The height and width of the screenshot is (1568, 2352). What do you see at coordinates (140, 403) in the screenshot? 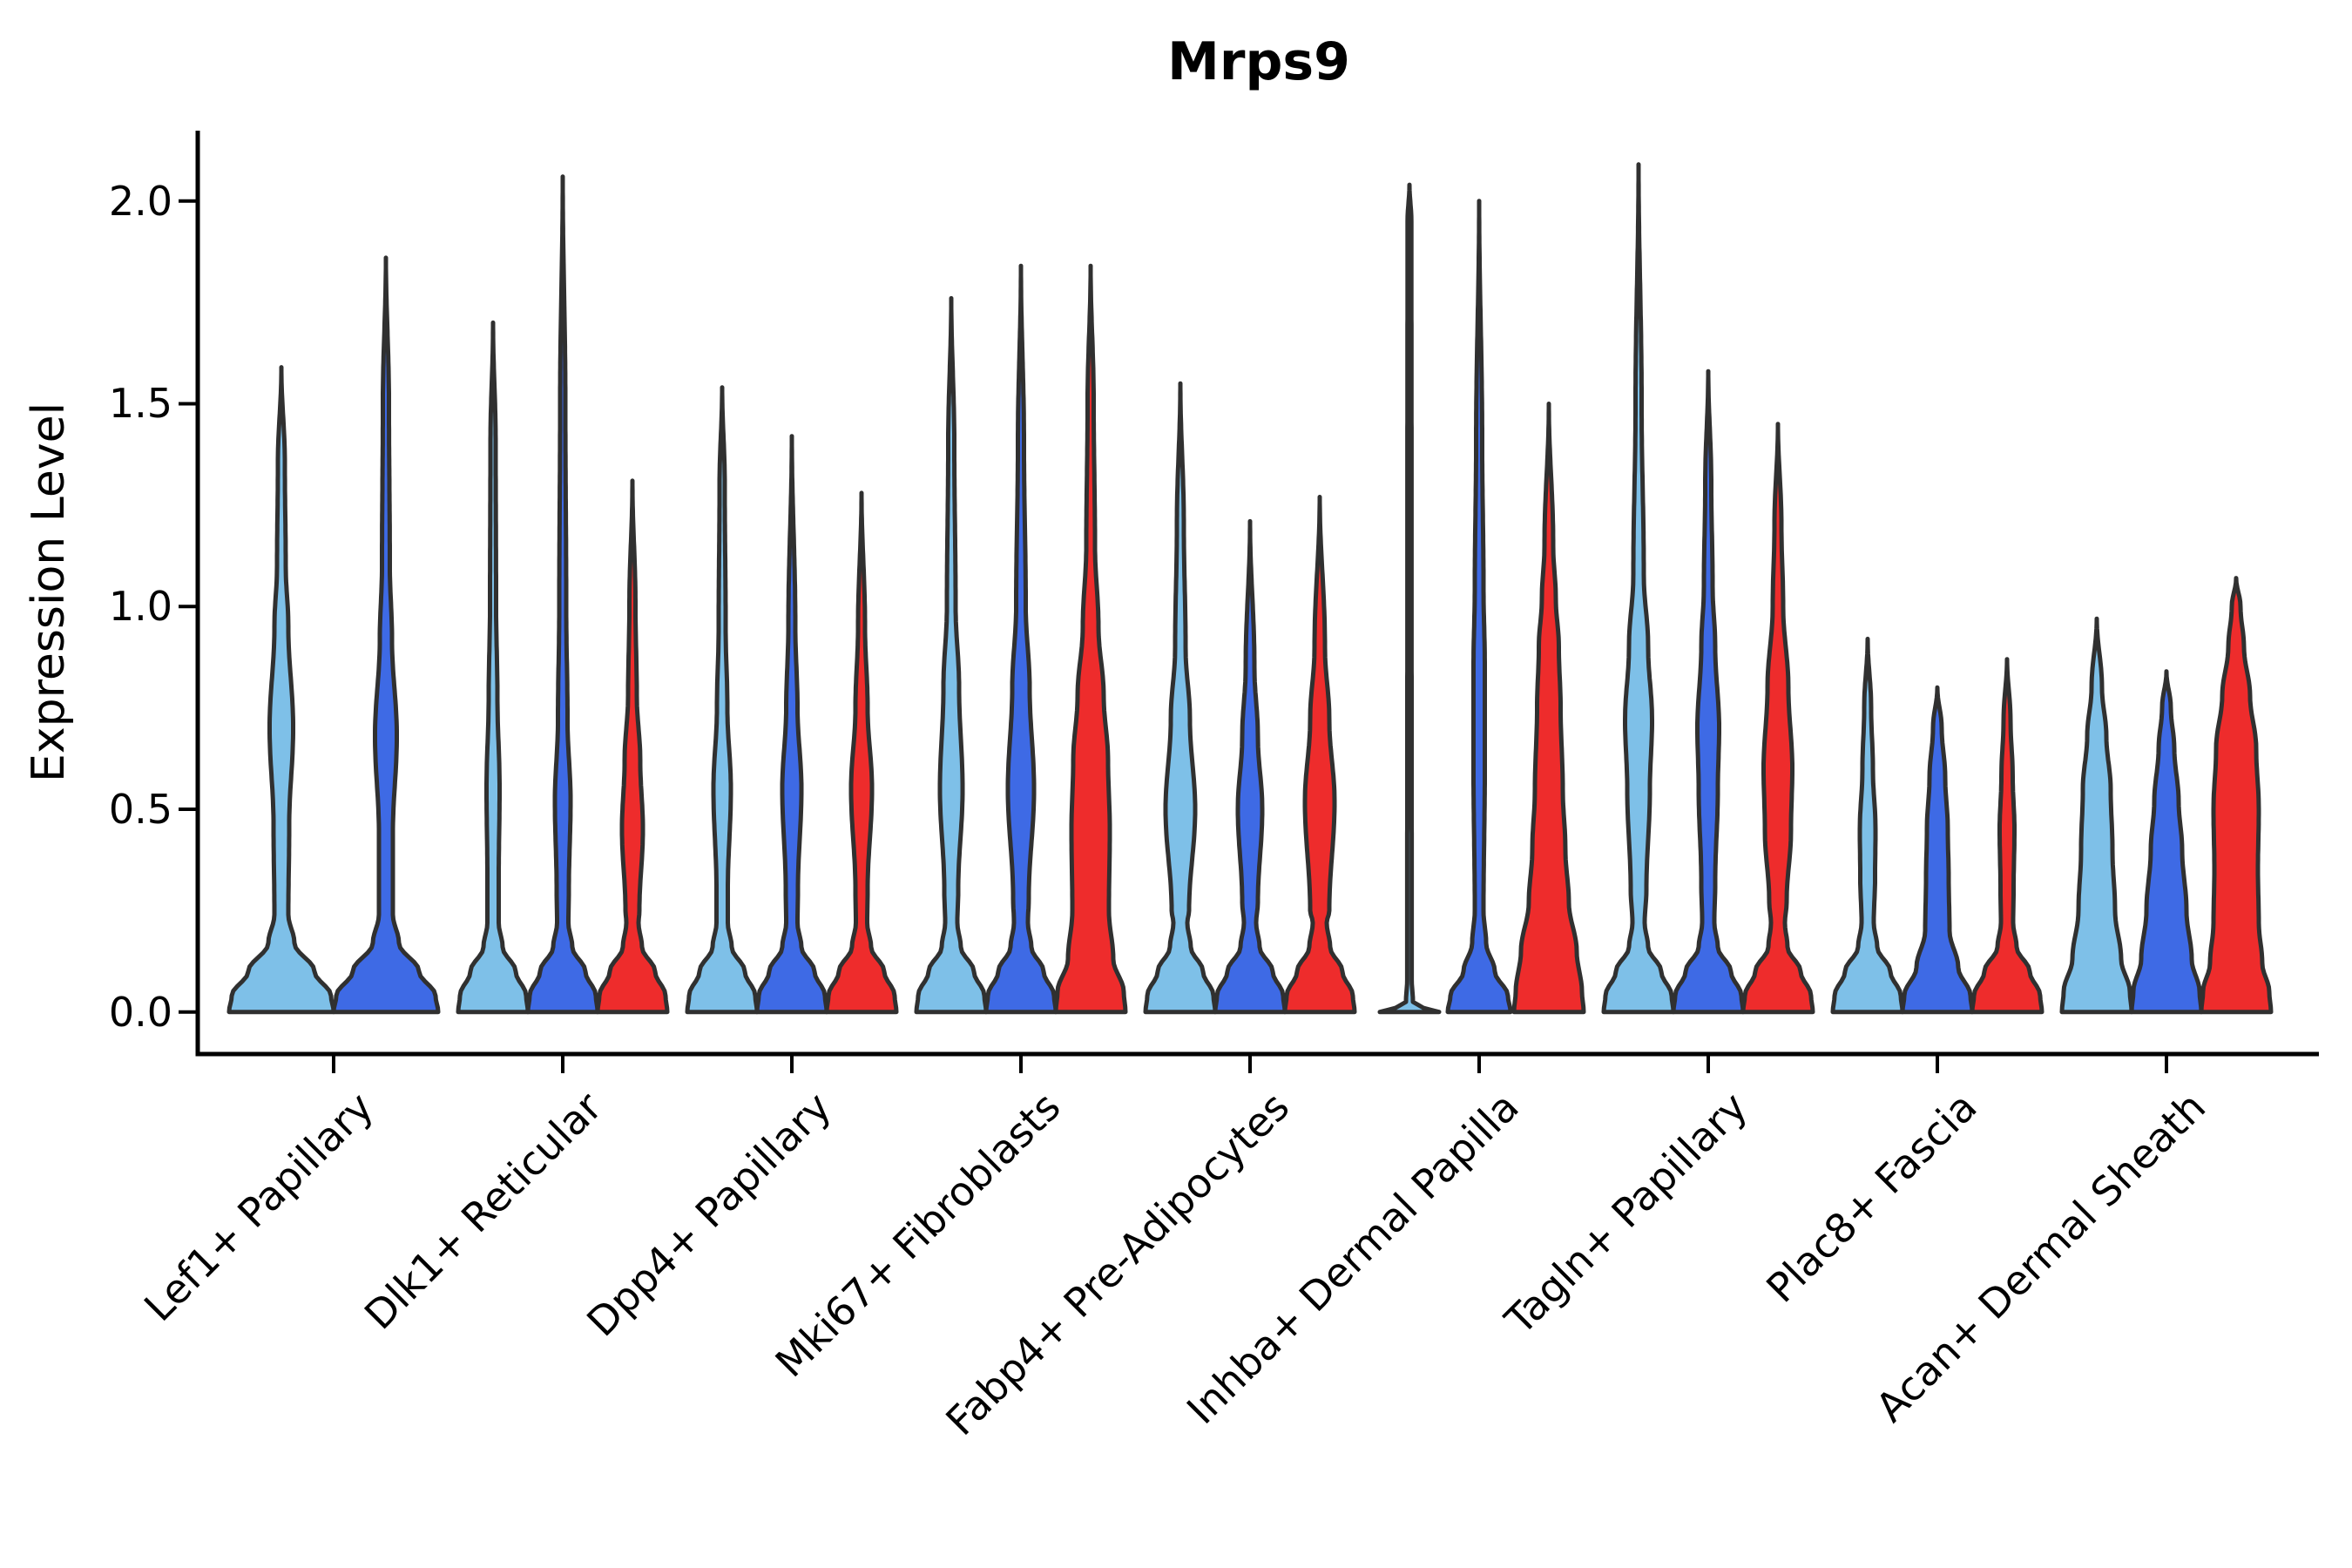
I see `y-tick-label: 1.5` at bounding box center [140, 403].